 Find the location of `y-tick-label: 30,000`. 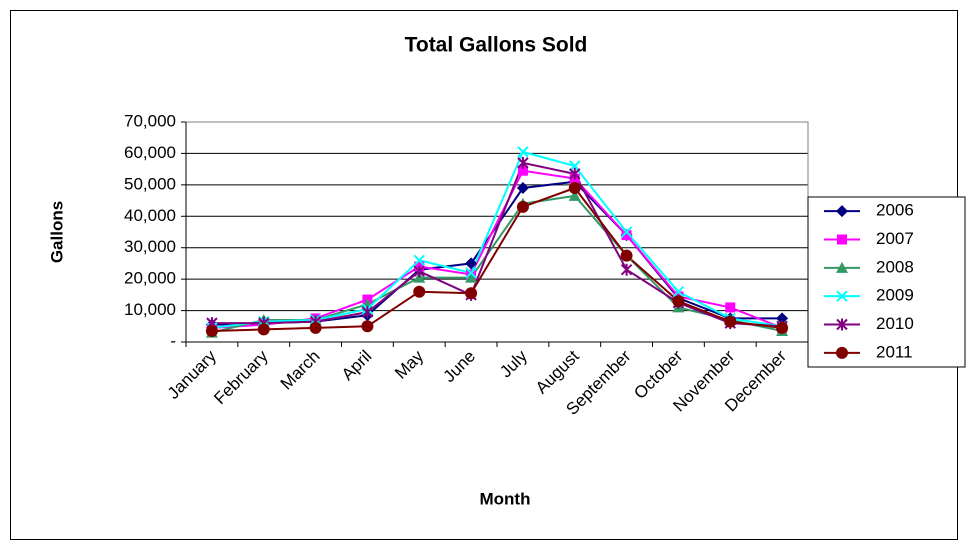

y-tick-label: 30,000 is located at coordinates (150, 246).